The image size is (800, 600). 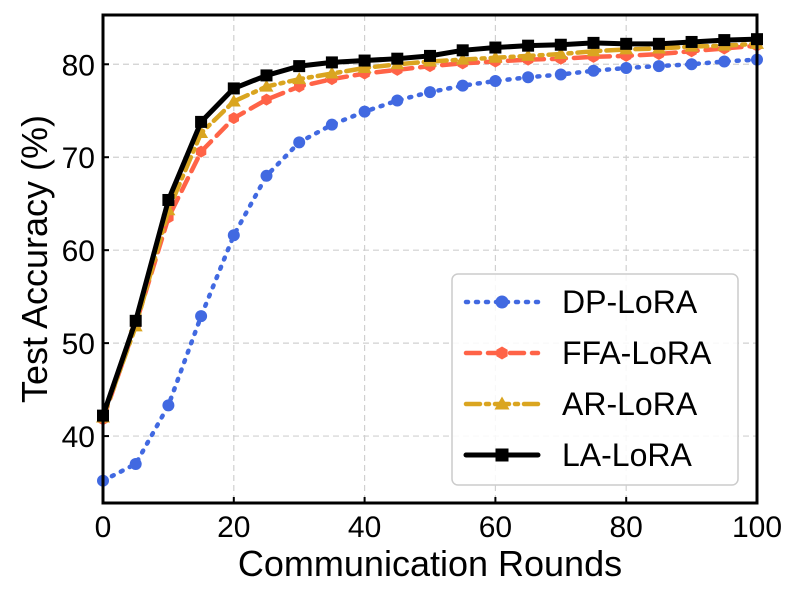 I want to click on legend-item-ffa-lora: FFA-LoRA, so click(x=587, y=353).